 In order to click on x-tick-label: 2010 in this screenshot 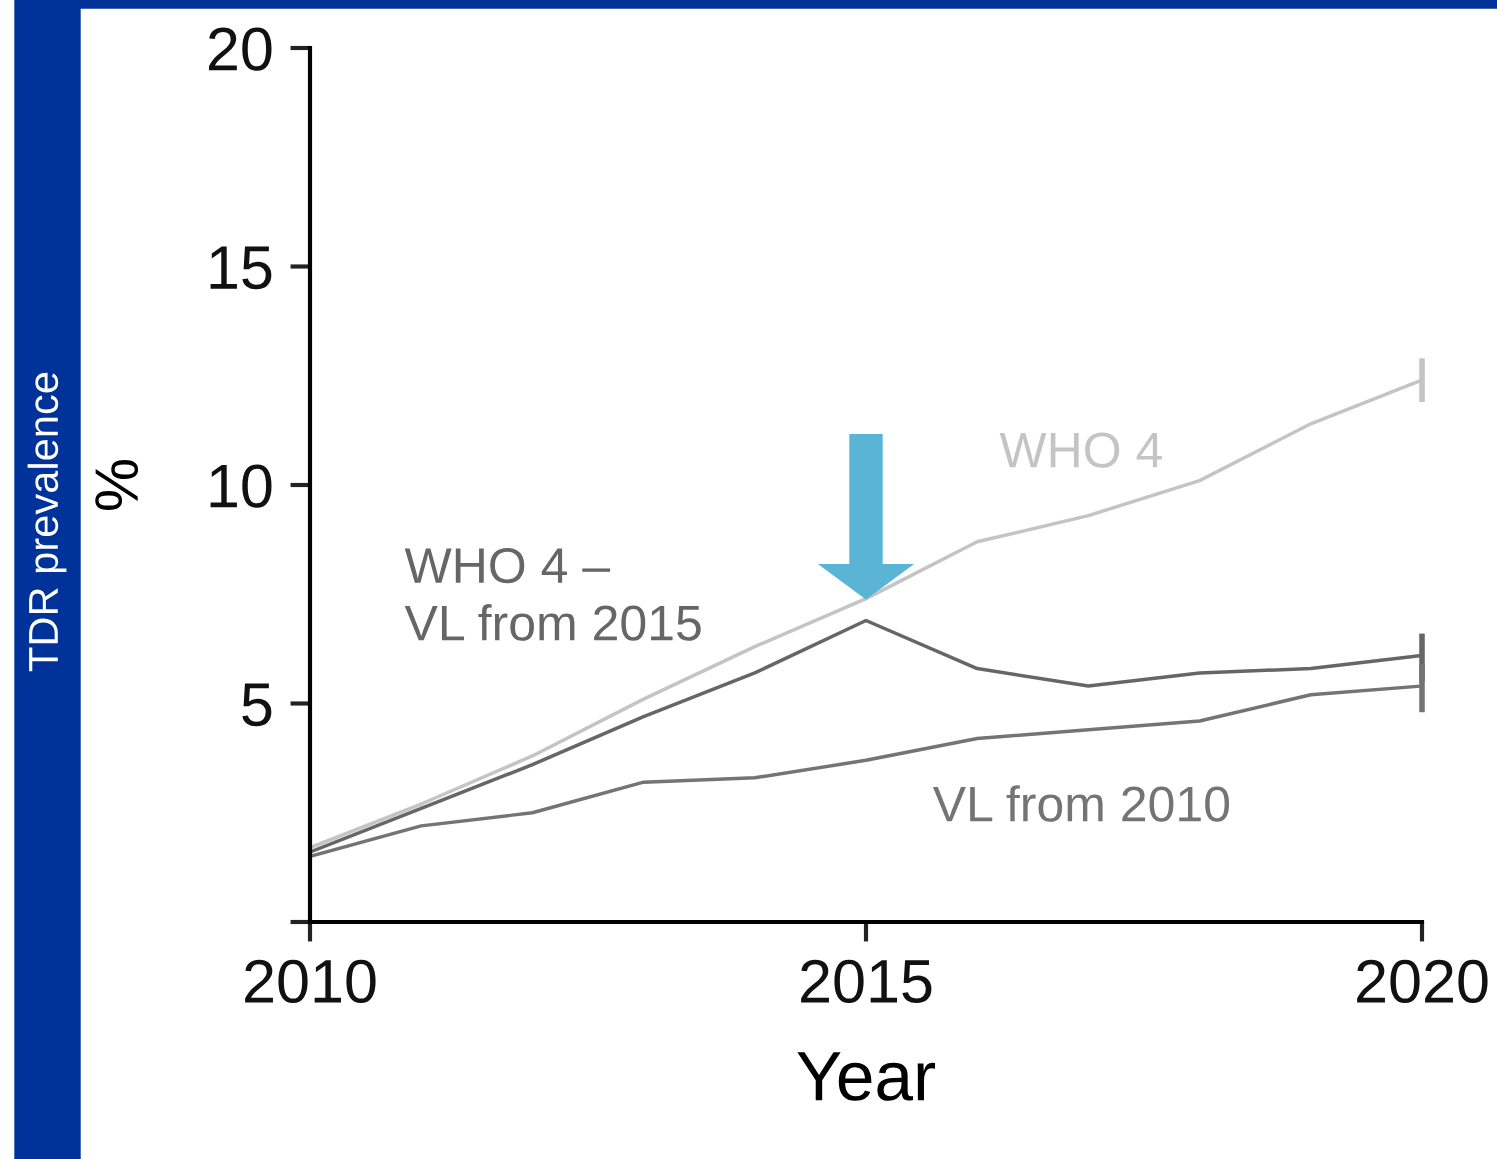, I will do `click(310, 981)`.